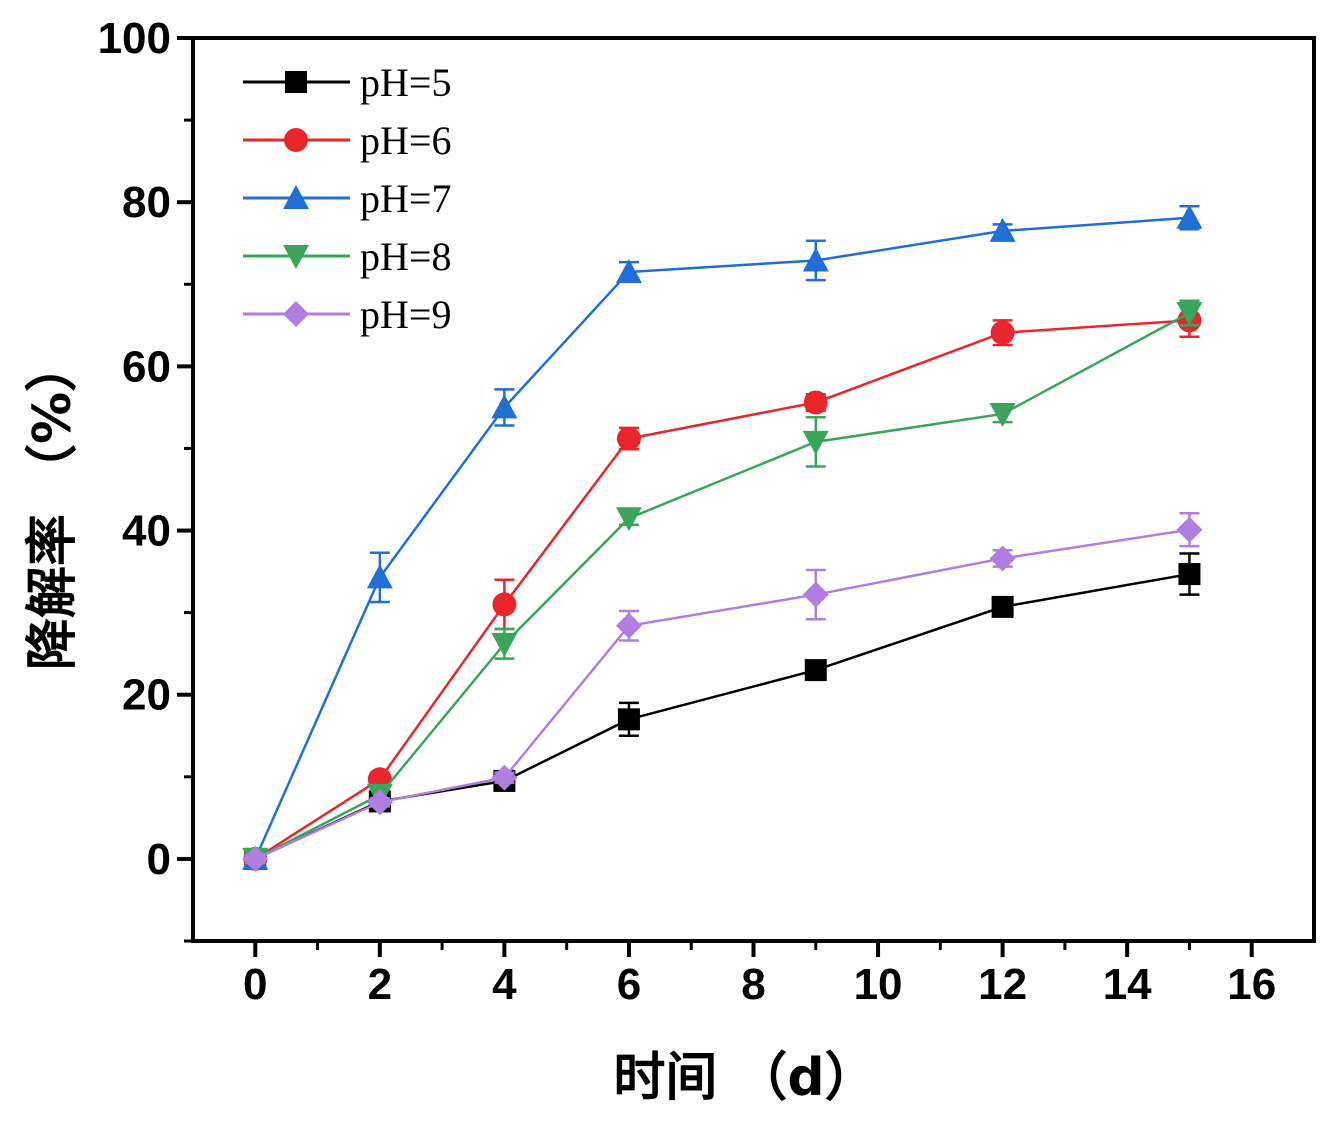 The height and width of the screenshot is (1125, 1320). Describe the element at coordinates (347, 256) in the screenshot. I see `legend-entry-ph8: pH=8` at that location.